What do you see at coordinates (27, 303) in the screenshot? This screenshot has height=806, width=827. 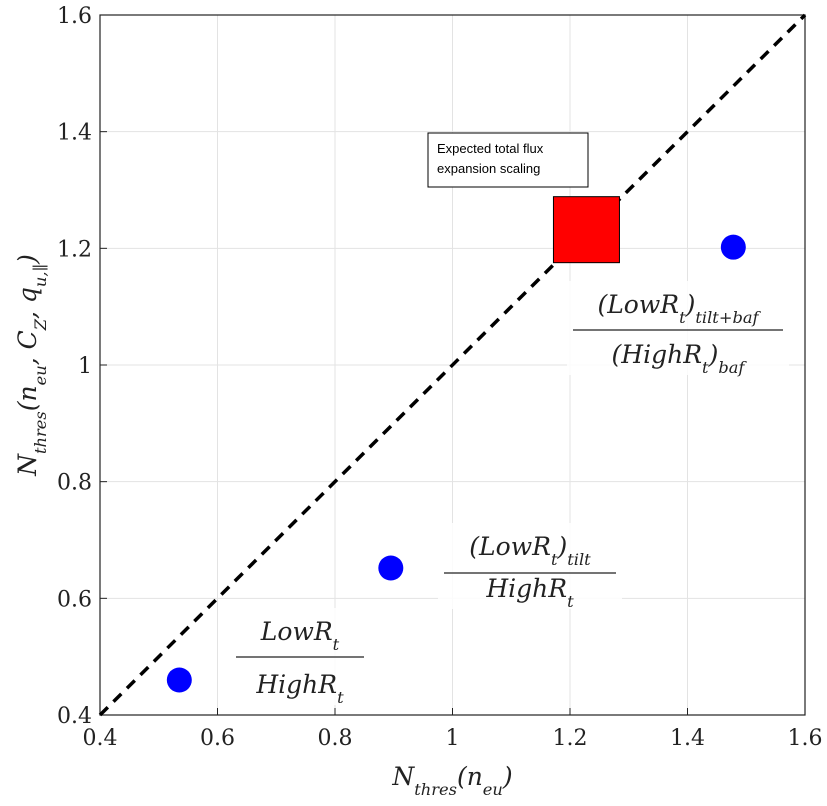 I see `math-part: , q` at bounding box center [27, 303].